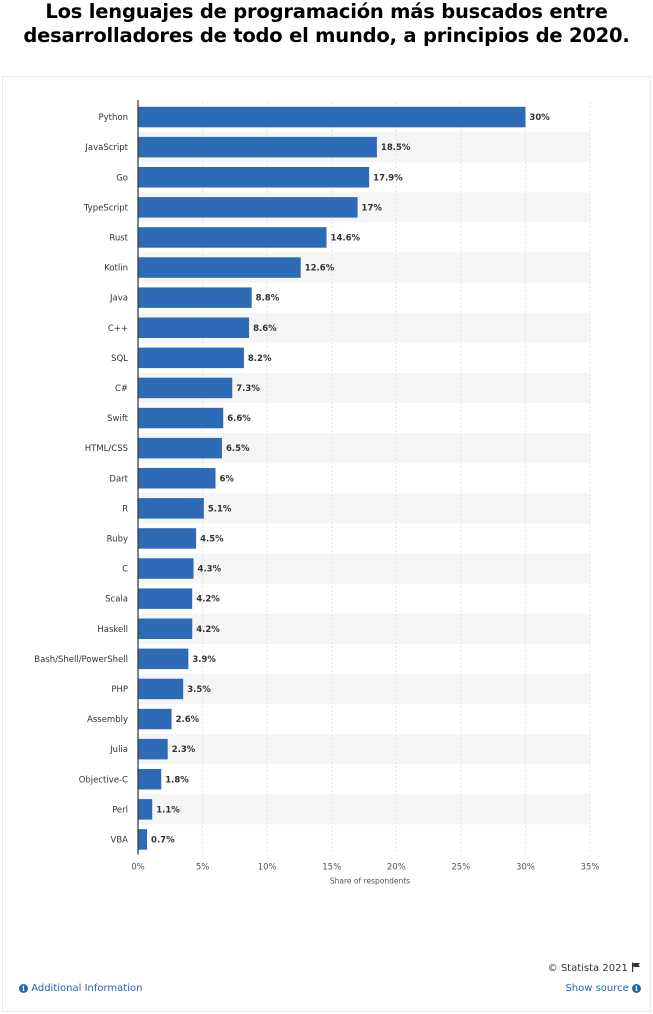 The height and width of the screenshot is (1014, 653). I want to click on x-tick-label: 15%, so click(331, 868).